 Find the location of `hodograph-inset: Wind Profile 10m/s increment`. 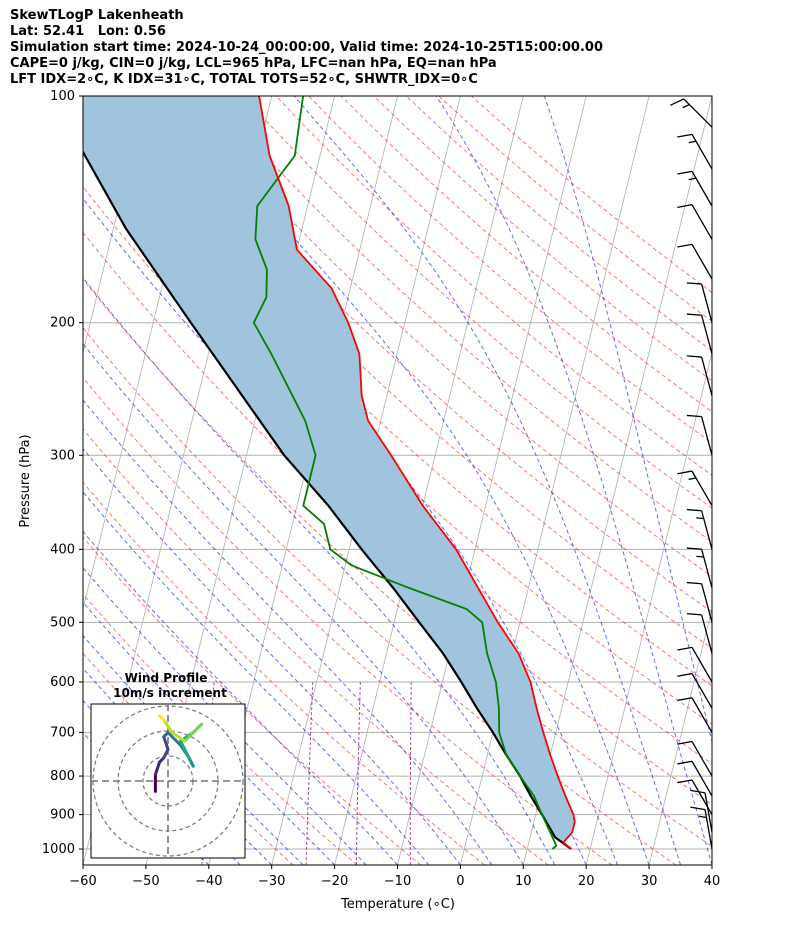

hodograph-inset: Wind Profile 10m/s increment is located at coordinates (168, 765).